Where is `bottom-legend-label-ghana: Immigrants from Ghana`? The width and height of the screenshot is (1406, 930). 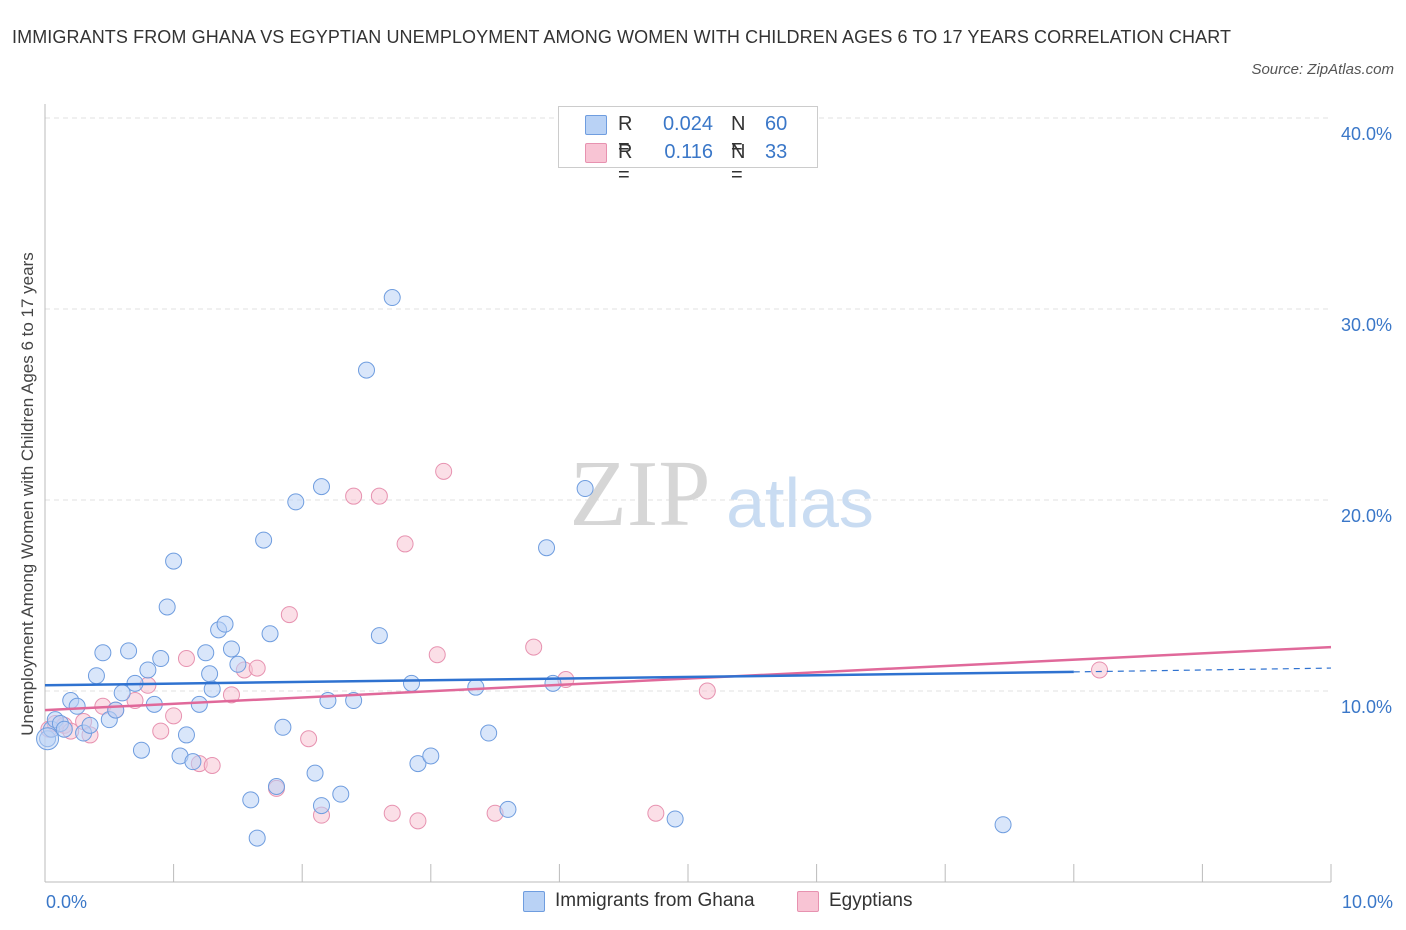
bottom-legend-label-ghana: Immigrants from Ghana is located at coordinates (655, 900).